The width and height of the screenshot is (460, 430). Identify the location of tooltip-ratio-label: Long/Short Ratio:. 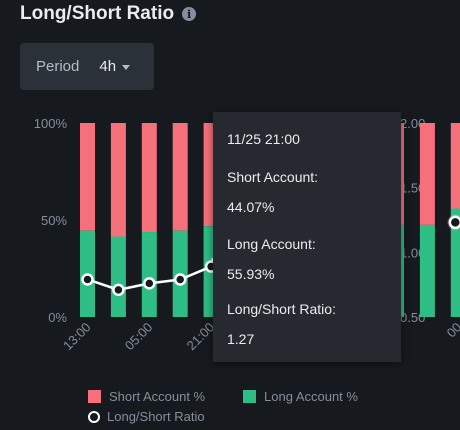
(281, 309).